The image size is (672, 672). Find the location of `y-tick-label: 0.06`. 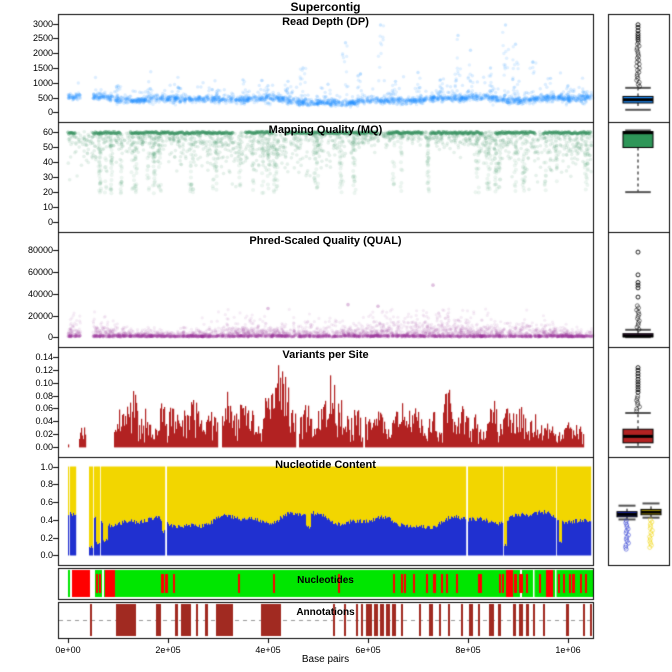

y-tick-label: 0.06 is located at coordinates (44, 408).